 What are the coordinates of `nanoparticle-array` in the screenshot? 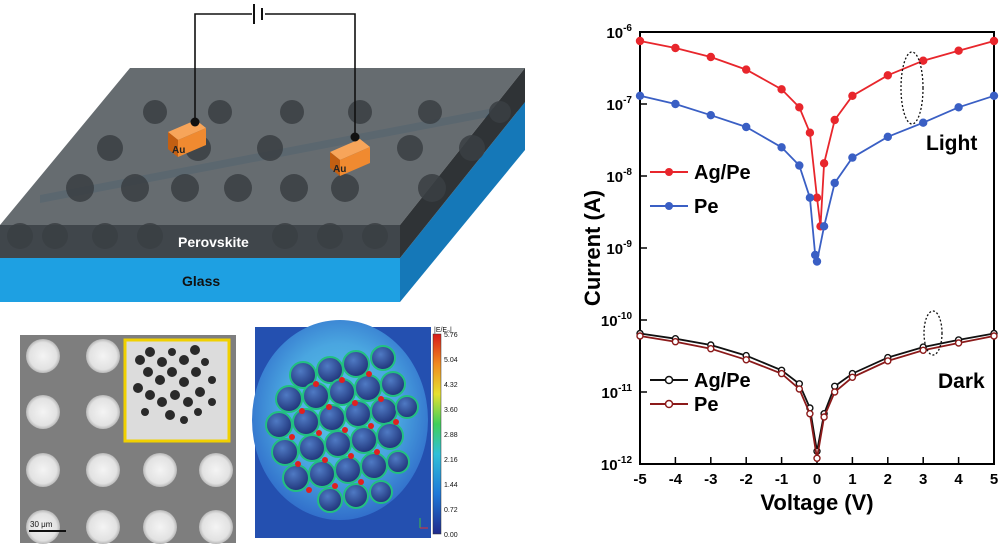 It's located at (259, 174).